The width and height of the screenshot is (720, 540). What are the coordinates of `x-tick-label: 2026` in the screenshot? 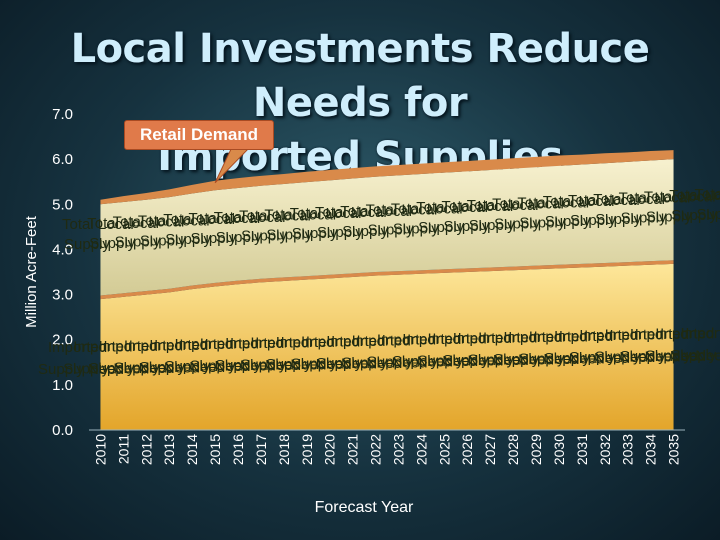 It's located at (467, 449).